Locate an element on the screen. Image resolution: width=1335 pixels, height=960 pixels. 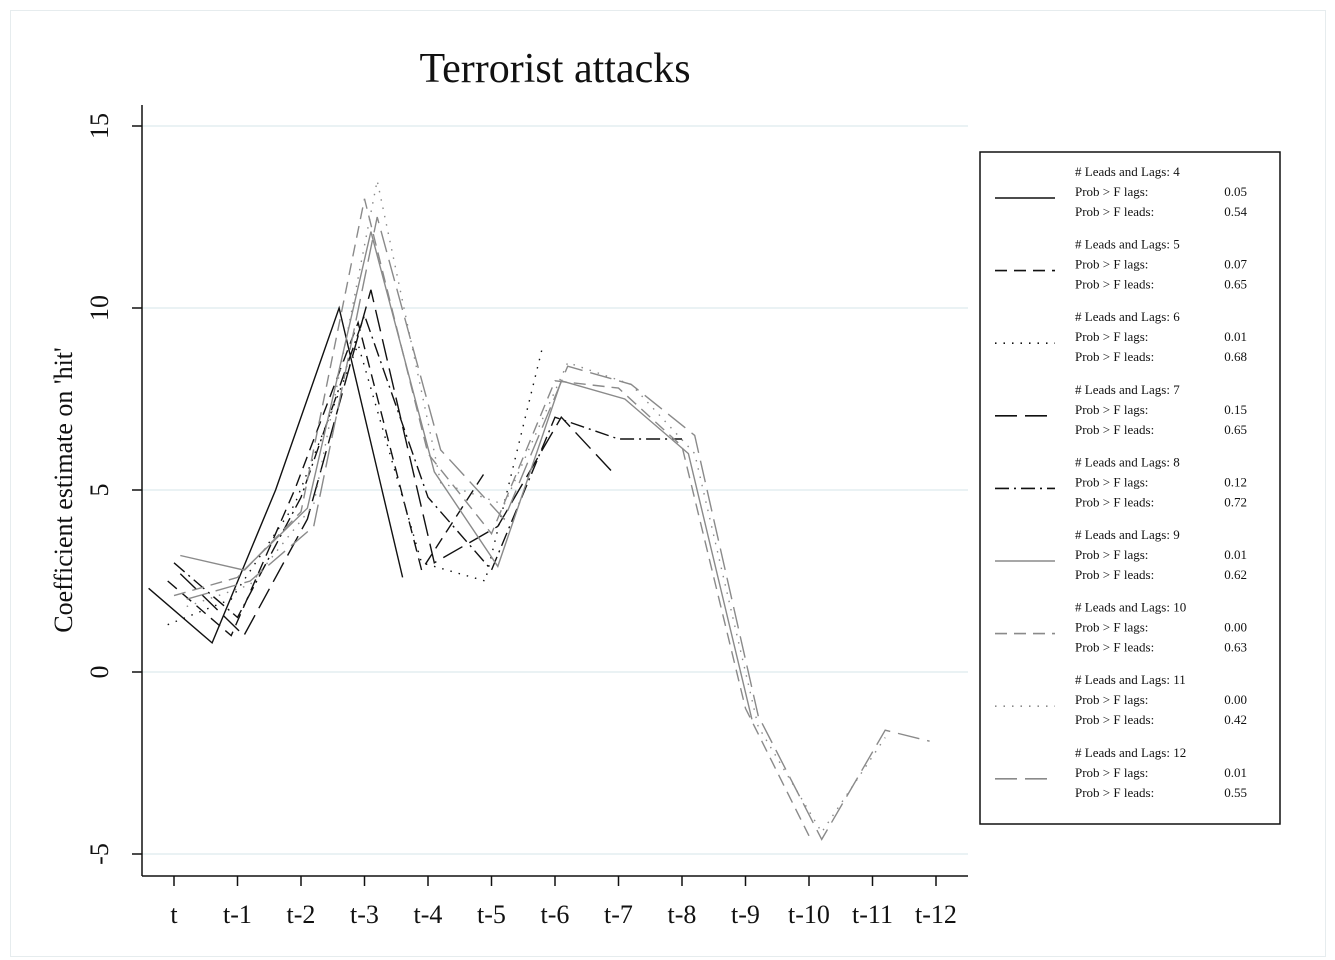
legend-leads-lags: # Leads and Lags: 11 is located at coordinates (1130, 679).